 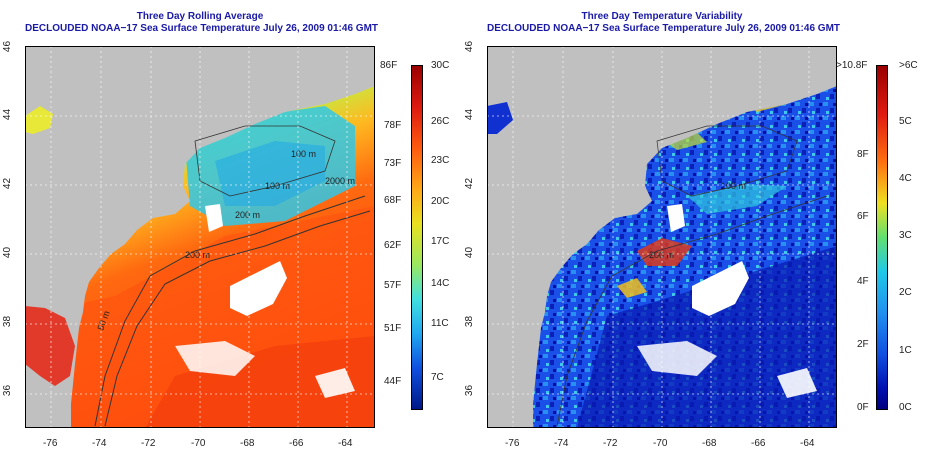 I want to click on right-lon-tick: -76, so click(x=512, y=443).